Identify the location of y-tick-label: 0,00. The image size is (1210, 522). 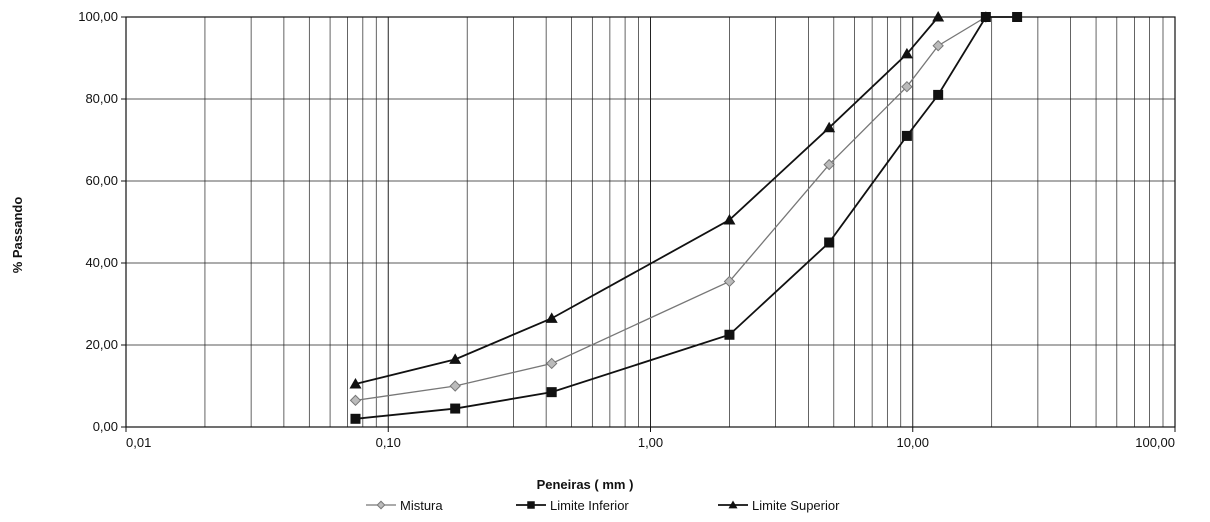
(105, 426).